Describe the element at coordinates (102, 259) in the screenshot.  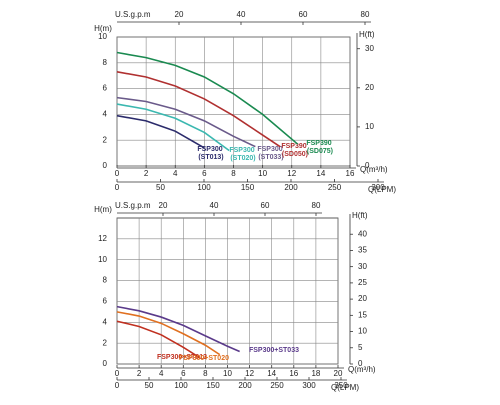
I see `y-tick-label: 10` at that location.